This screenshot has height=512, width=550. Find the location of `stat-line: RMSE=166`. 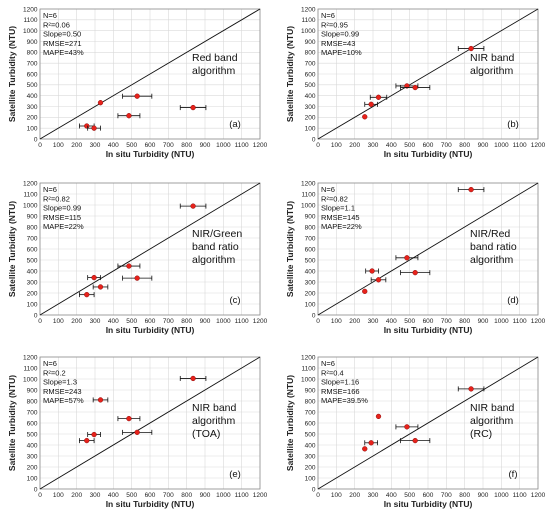

stat-line: RMSE=166 is located at coordinates (340, 391).